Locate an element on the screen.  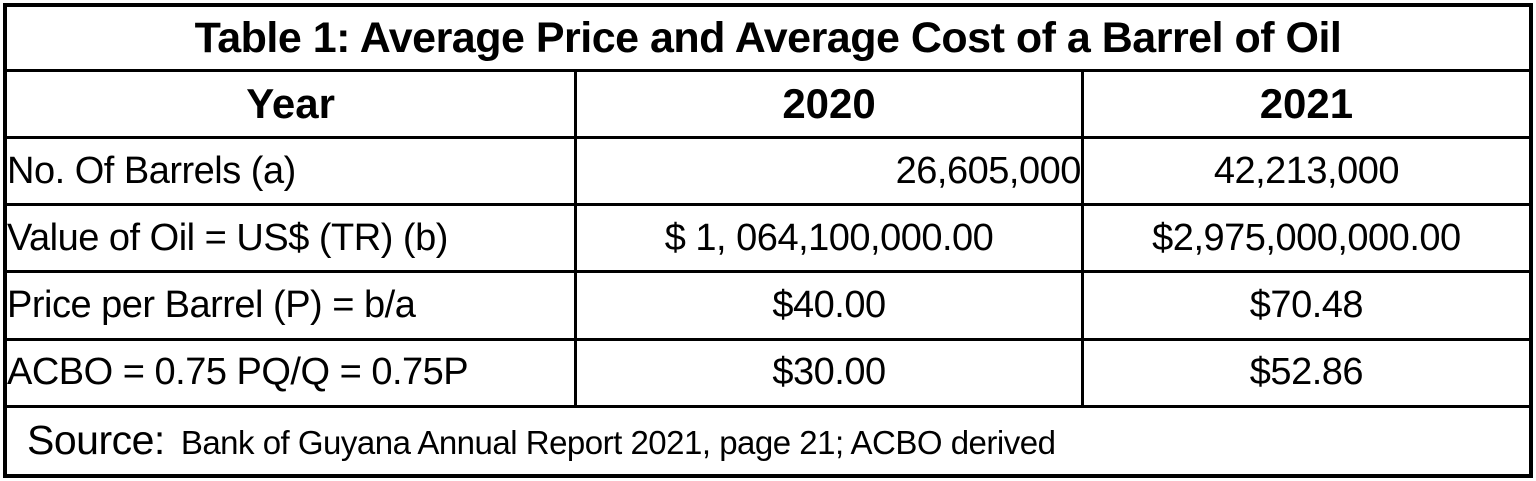
row-label-acbo: ACBO = 0.75 PQ/Q = 0.75P is located at coordinates (290, 372).